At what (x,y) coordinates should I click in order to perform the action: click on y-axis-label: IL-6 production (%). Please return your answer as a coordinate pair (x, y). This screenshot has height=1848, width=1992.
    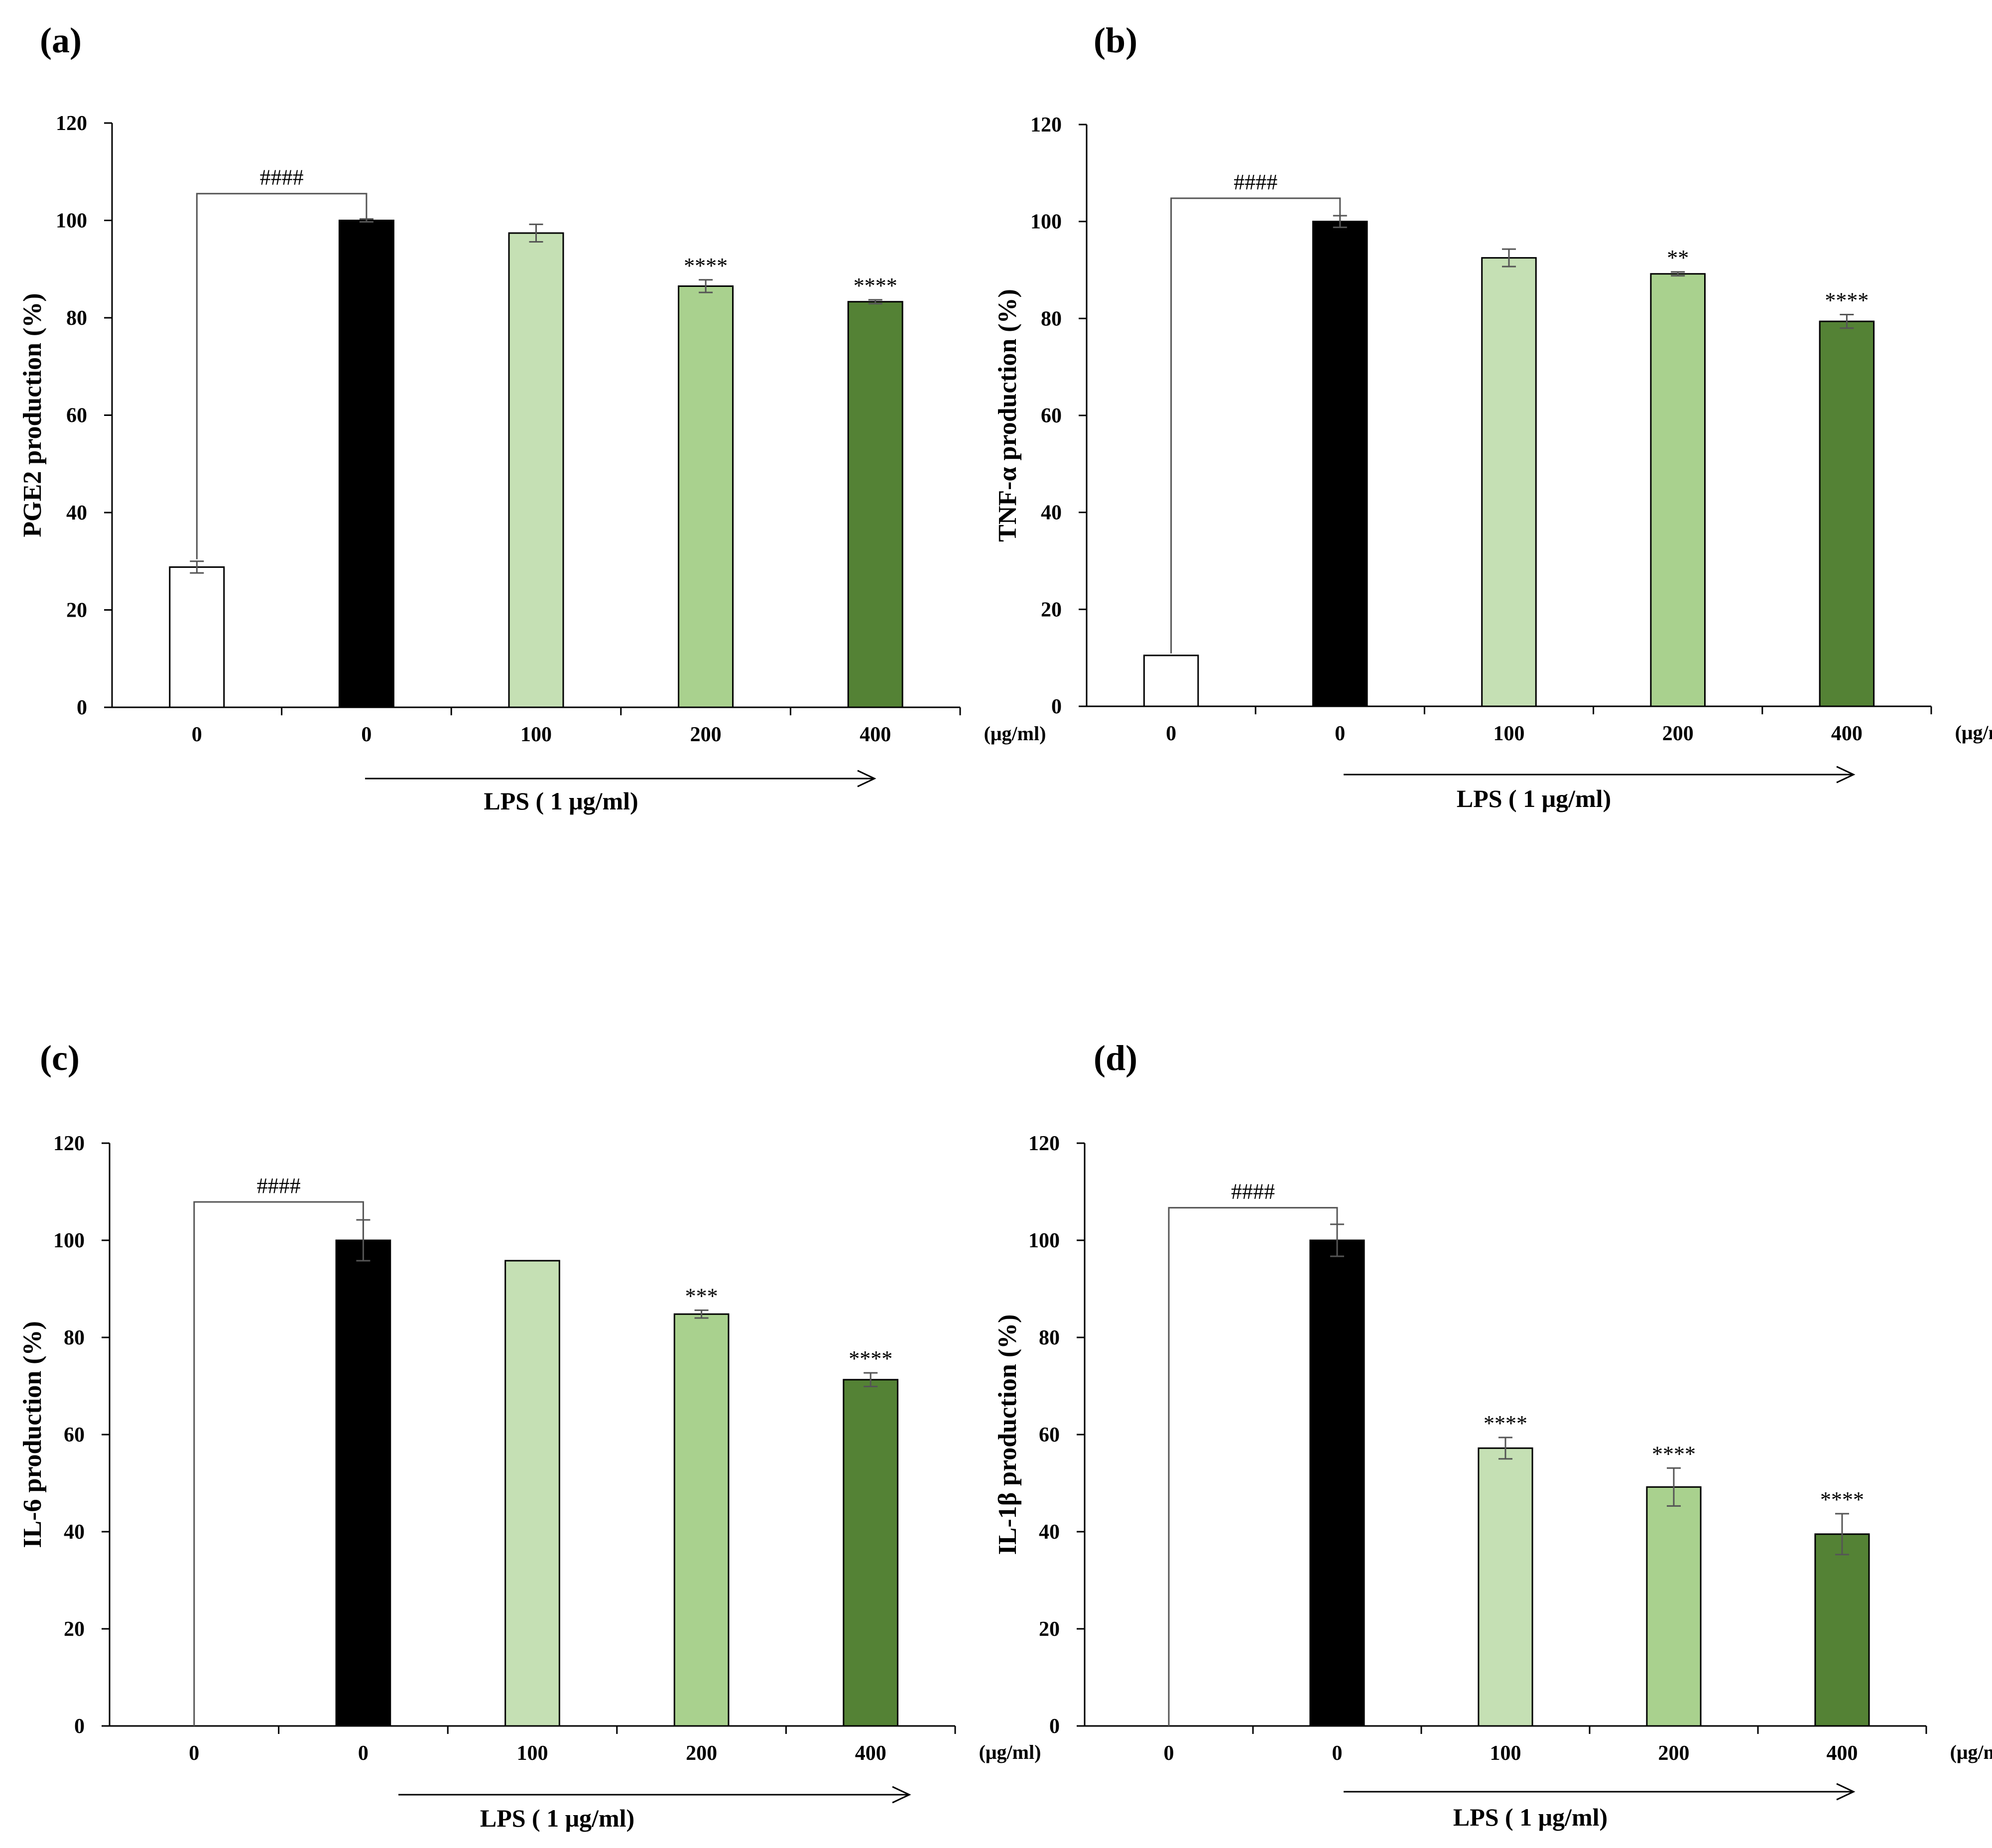
    Looking at the image, I should click on (32, 1435).